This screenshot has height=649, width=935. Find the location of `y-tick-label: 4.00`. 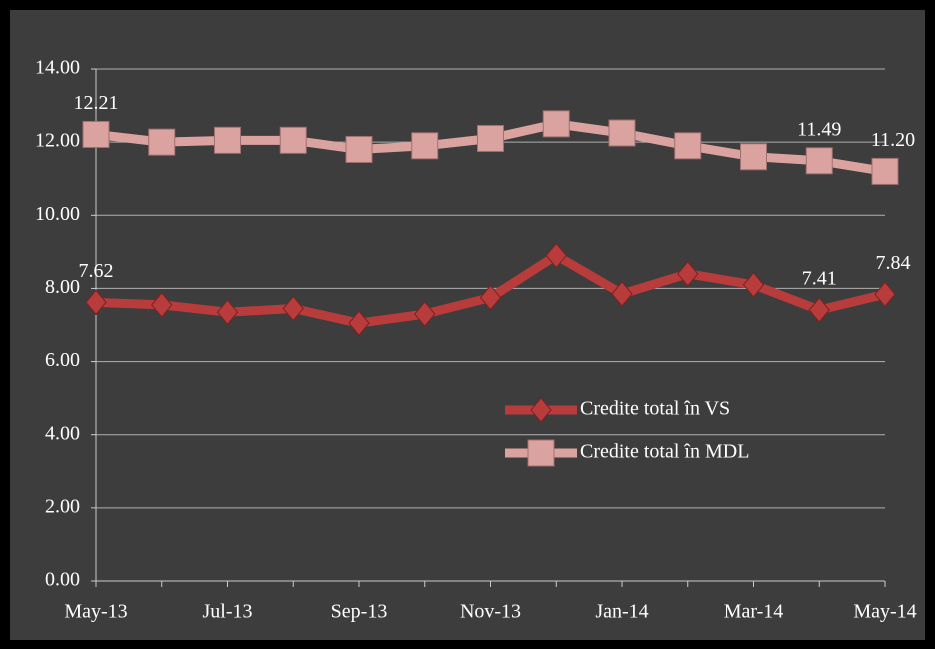

y-tick-label: 4.00 is located at coordinates (62, 433).